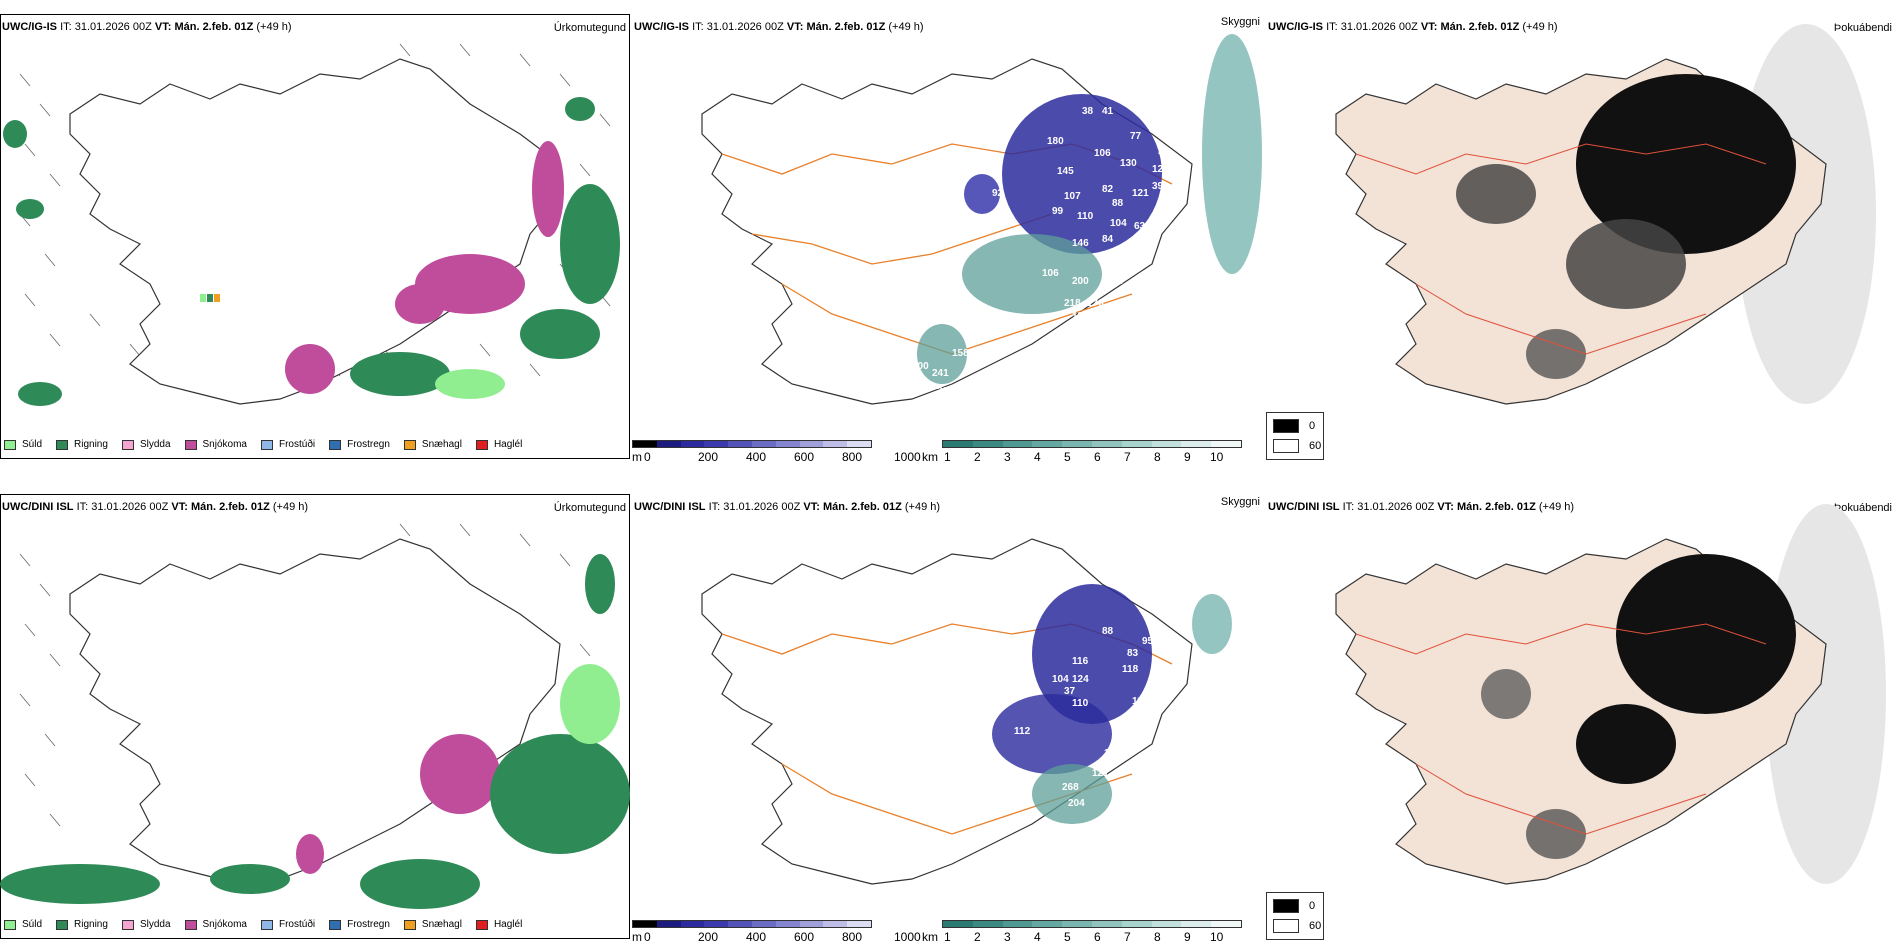 The width and height of the screenshot is (1900, 950). What do you see at coordinates (1108, 189) in the screenshot?
I see `vis-label: 82` at bounding box center [1108, 189].